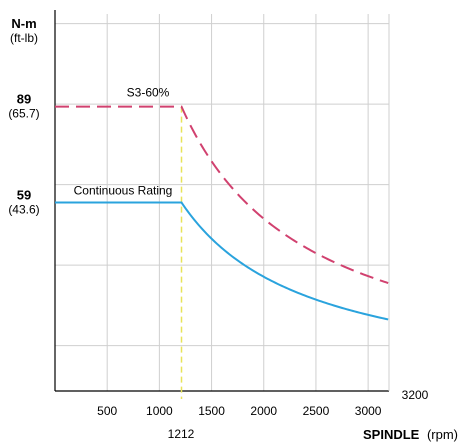 This screenshot has width=461, height=446. I want to click on y-tick-metric-0: 89, so click(24, 99).